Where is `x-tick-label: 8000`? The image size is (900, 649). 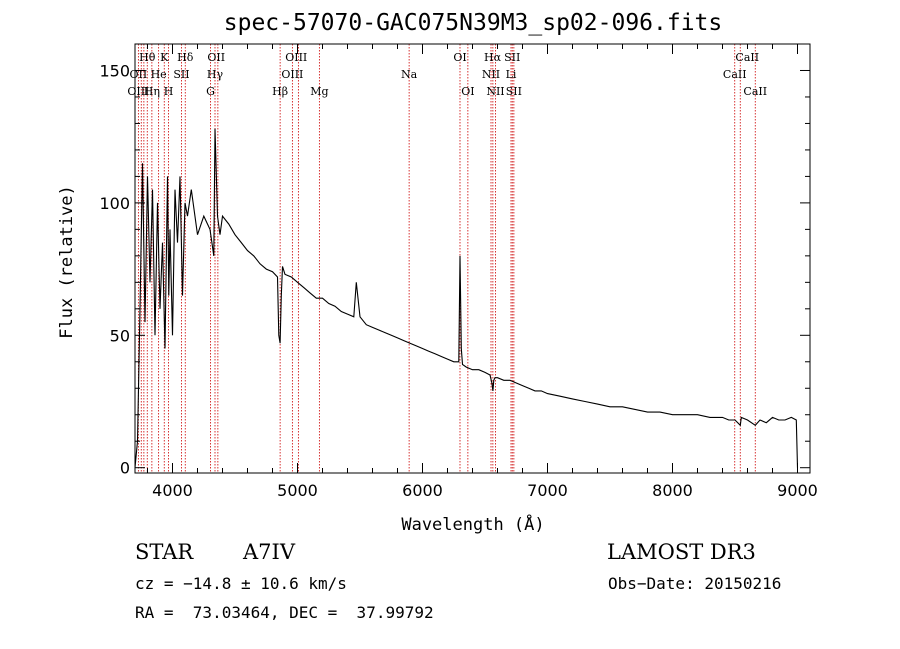 x-tick-label: 8000 is located at coordinates (672, 490).